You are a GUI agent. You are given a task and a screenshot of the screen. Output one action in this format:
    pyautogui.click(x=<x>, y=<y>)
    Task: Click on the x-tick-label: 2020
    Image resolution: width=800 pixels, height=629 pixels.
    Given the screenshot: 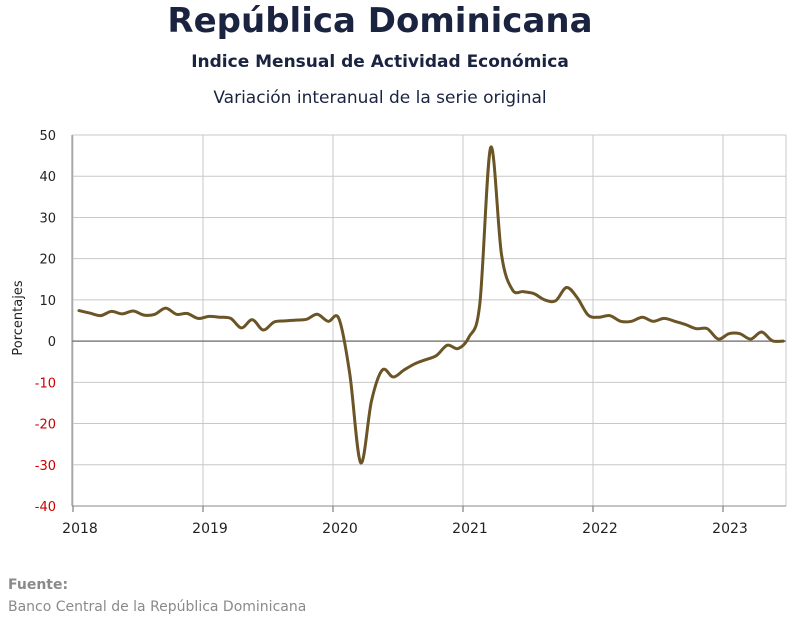 What is the action you would take?
    pyautogui.click(x=340, y=529)
    